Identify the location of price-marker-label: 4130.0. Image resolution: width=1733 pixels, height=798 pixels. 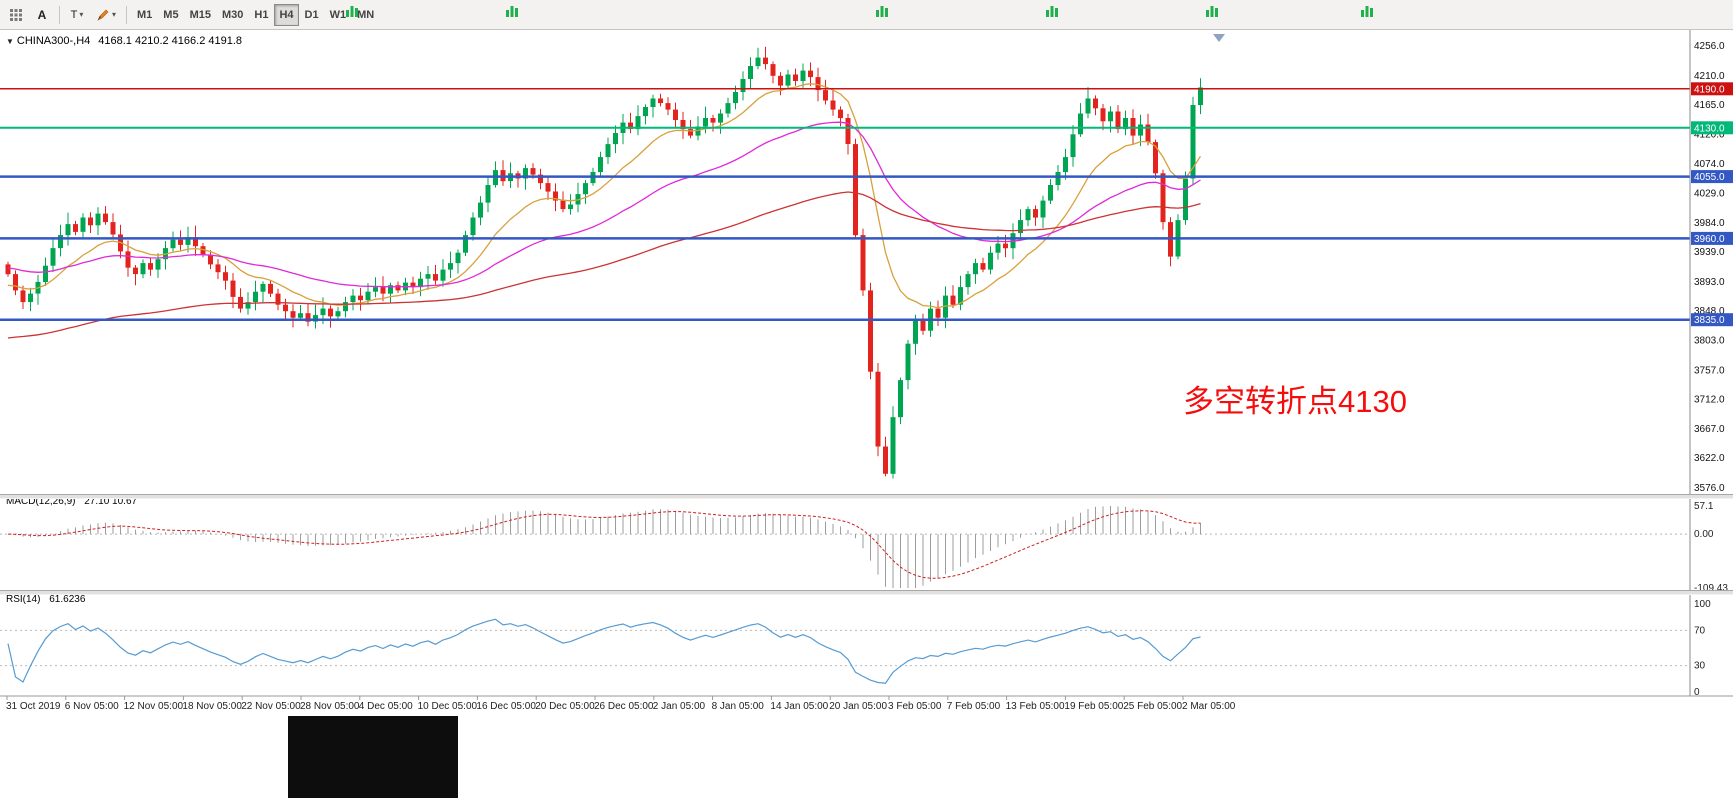
(1709, 128).